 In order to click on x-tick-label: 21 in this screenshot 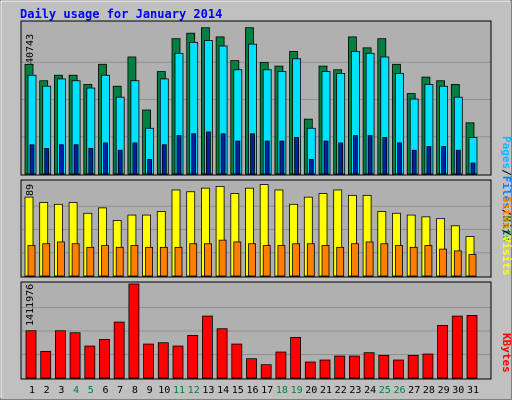, I will do `click(326, 390)`.